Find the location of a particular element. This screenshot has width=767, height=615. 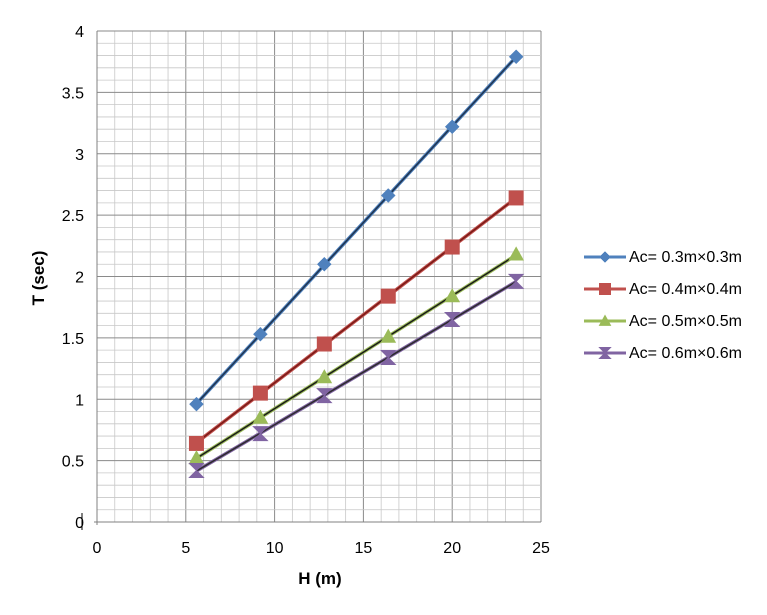

y-tick-label: 2.5 is located at coordinates (73, 216).